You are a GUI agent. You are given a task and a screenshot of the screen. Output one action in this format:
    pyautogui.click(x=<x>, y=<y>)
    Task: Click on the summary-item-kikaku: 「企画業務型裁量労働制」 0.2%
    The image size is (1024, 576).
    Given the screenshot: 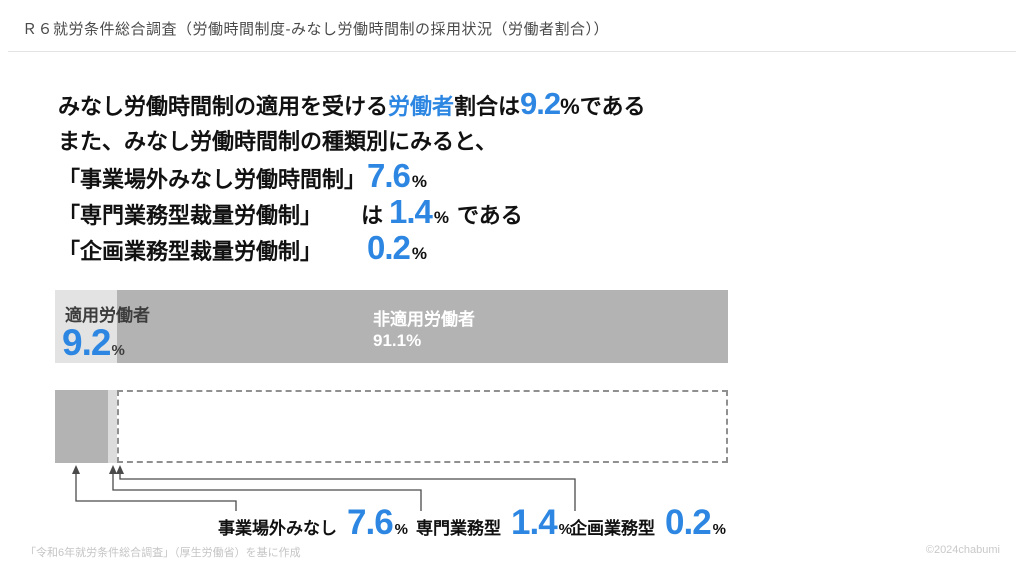 What is the action you would take?
    pyautogui.click(x=246, y=248)
    